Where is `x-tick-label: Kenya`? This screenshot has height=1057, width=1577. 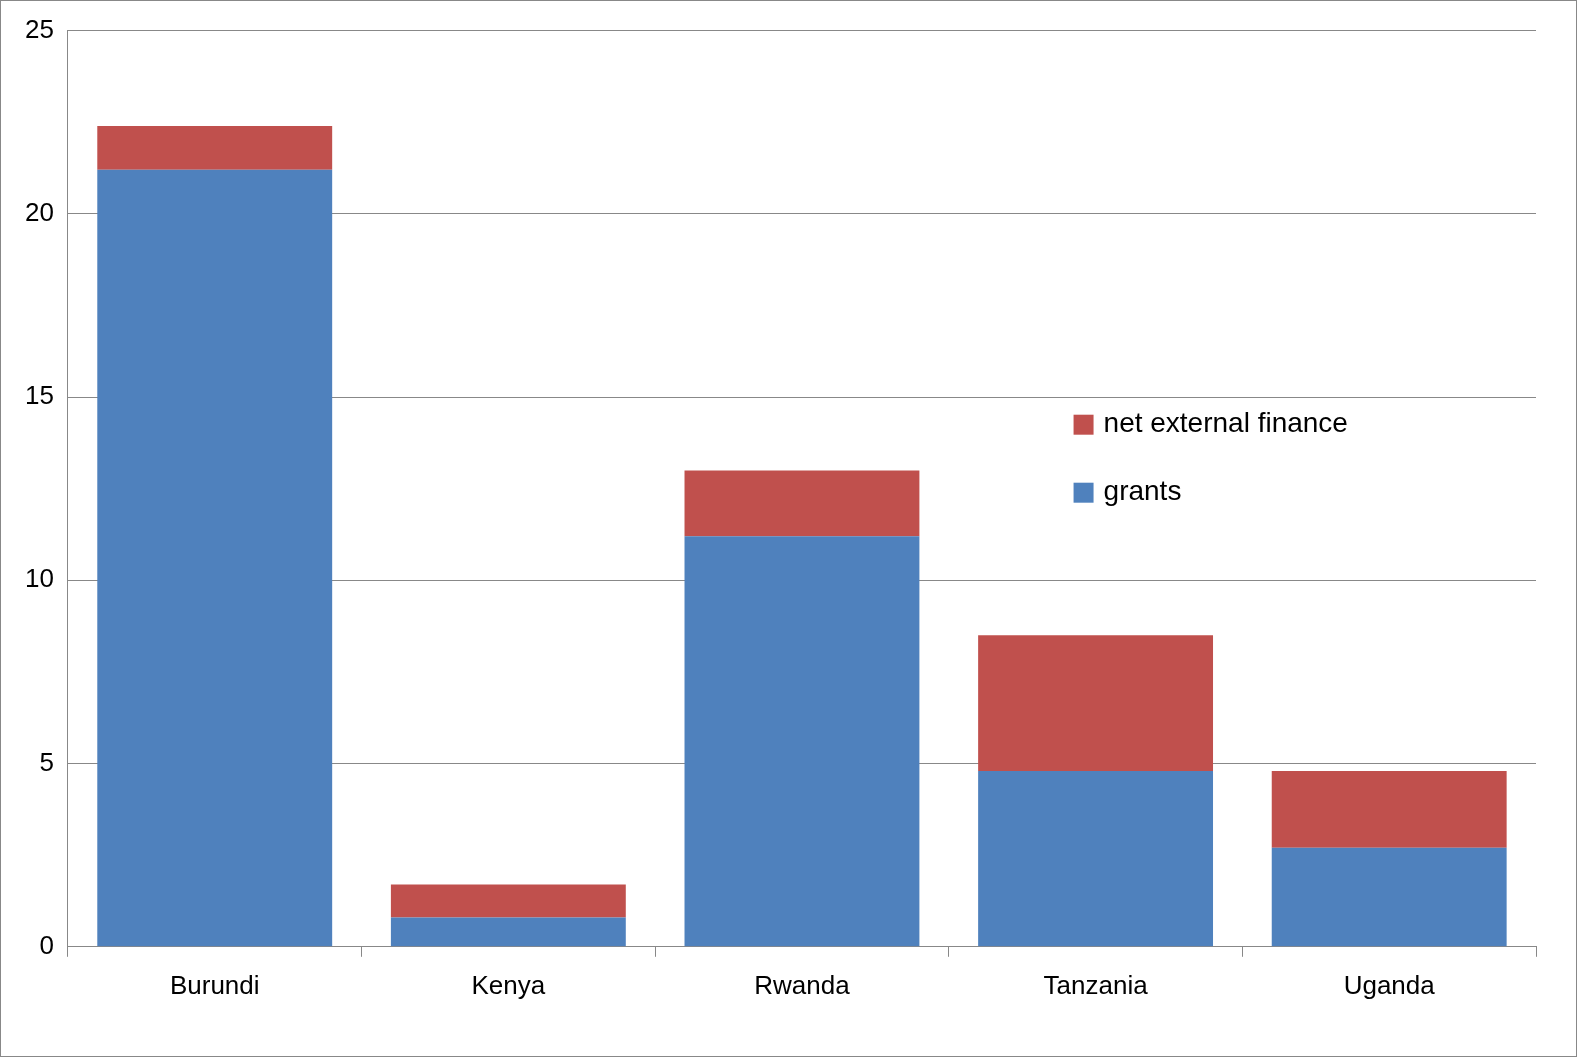 x-tick-label: Kenya is located at coordinates (508, 984).